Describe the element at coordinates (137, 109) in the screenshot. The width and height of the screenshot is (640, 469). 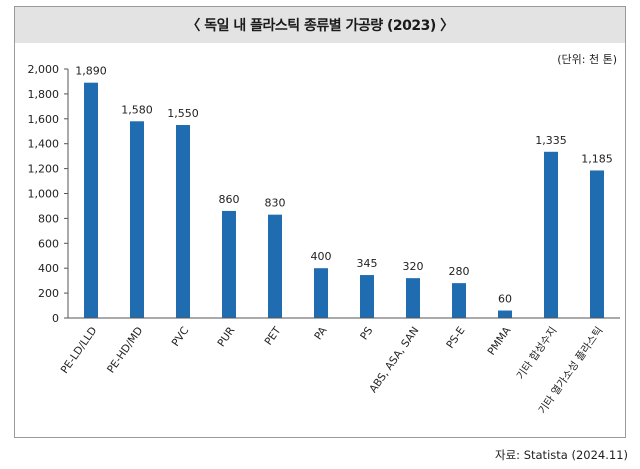
I see `bar-value-label: 1,580` at that location.